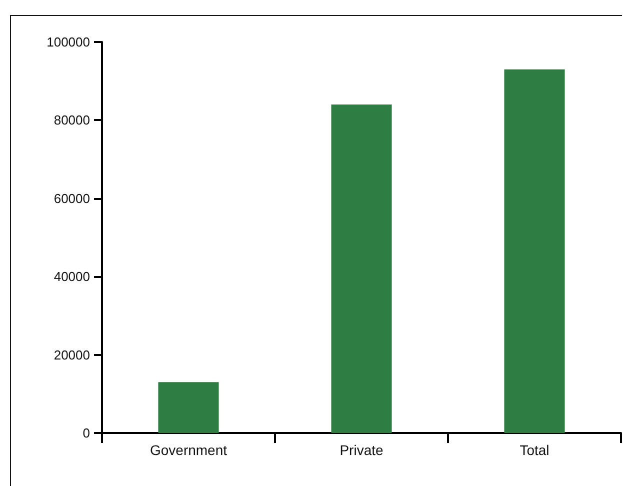 This screenshot has width=623, height=486. I want to click on x-tick-label: Private, so click(362, 450).